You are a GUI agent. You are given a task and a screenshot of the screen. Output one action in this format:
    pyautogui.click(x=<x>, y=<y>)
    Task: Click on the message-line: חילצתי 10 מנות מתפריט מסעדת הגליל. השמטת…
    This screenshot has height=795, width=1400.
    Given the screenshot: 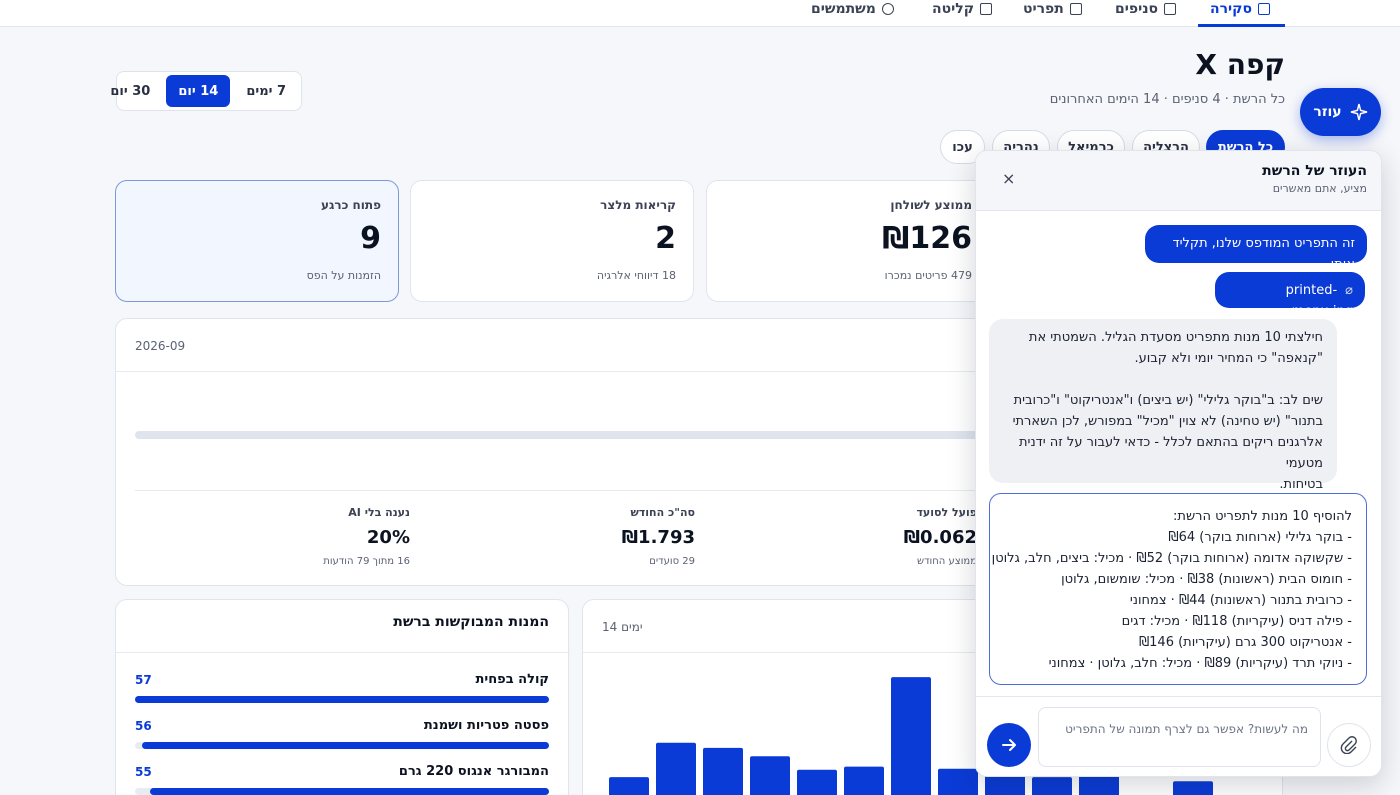 What is the action you would take?
    pyautogui.click(x=1175, y=337)
    